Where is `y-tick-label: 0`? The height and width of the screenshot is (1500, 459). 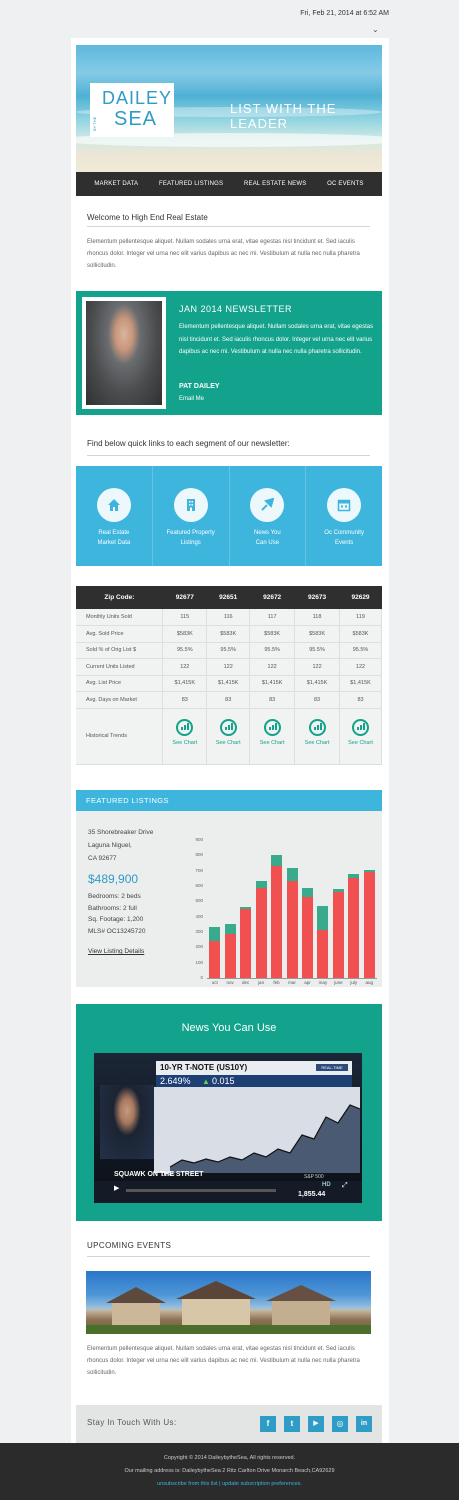 y-tick-label: 0 is located at coordinates (201, 977).